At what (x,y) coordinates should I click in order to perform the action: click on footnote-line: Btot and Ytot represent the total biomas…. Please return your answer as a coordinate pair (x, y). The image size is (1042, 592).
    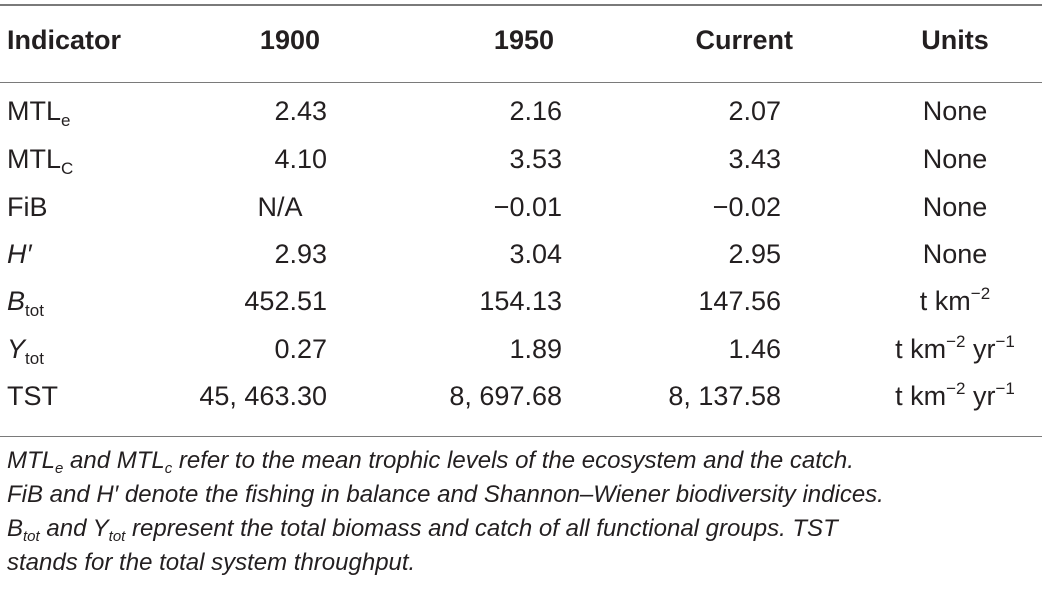
    Looking at the image, I should click on (422, 530).